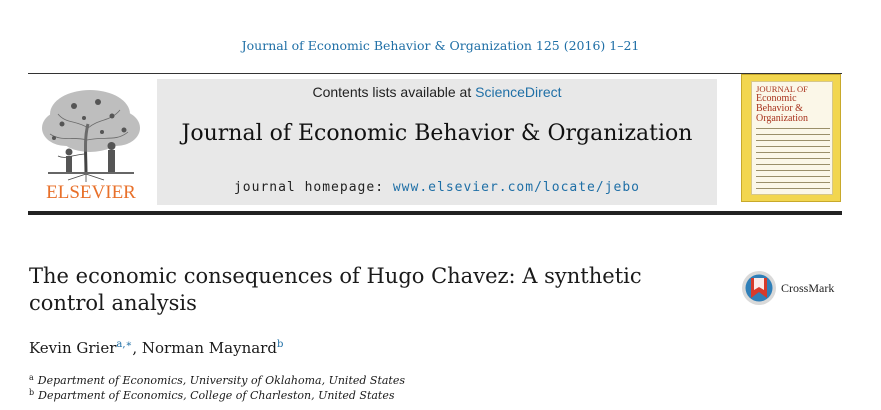 Image resolution: width=881 pixels, height=410 pixels. What do you see at coordinates (808, 288) in the screenshot?
I see `crossmark-label: CrossMark` at bounding box center [808, 288].